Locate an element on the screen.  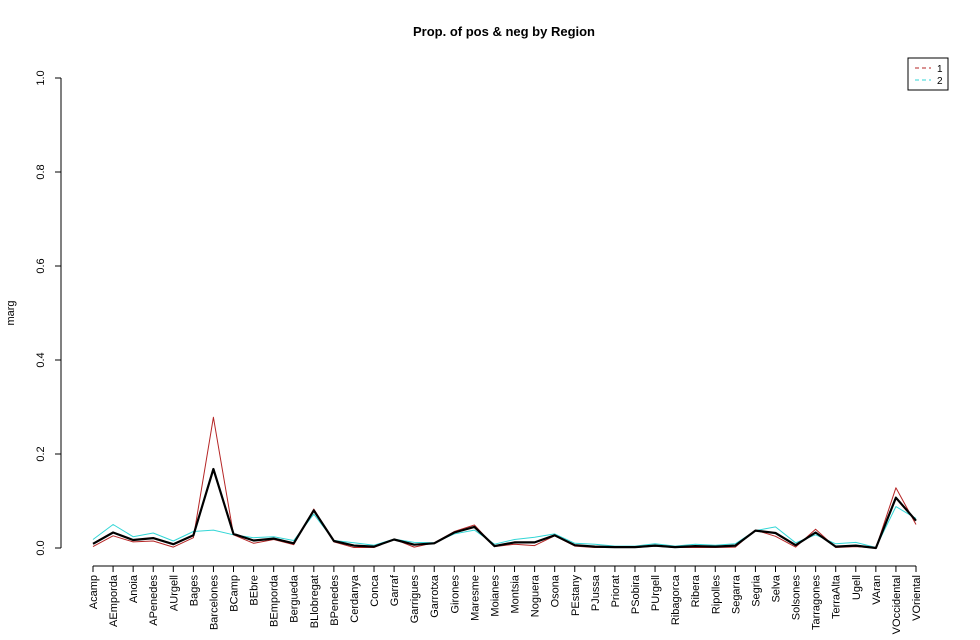
y-tick-label: 0.6 is located at coordinates (41, 265).